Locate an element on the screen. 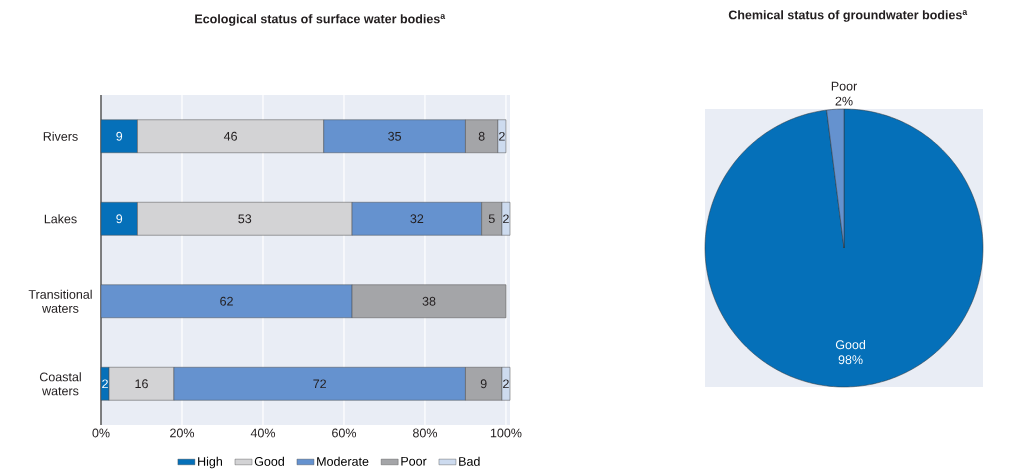 The width and height of the screenshot is (1014, 472). data-label: 32 is located at coordinates (417, 219).